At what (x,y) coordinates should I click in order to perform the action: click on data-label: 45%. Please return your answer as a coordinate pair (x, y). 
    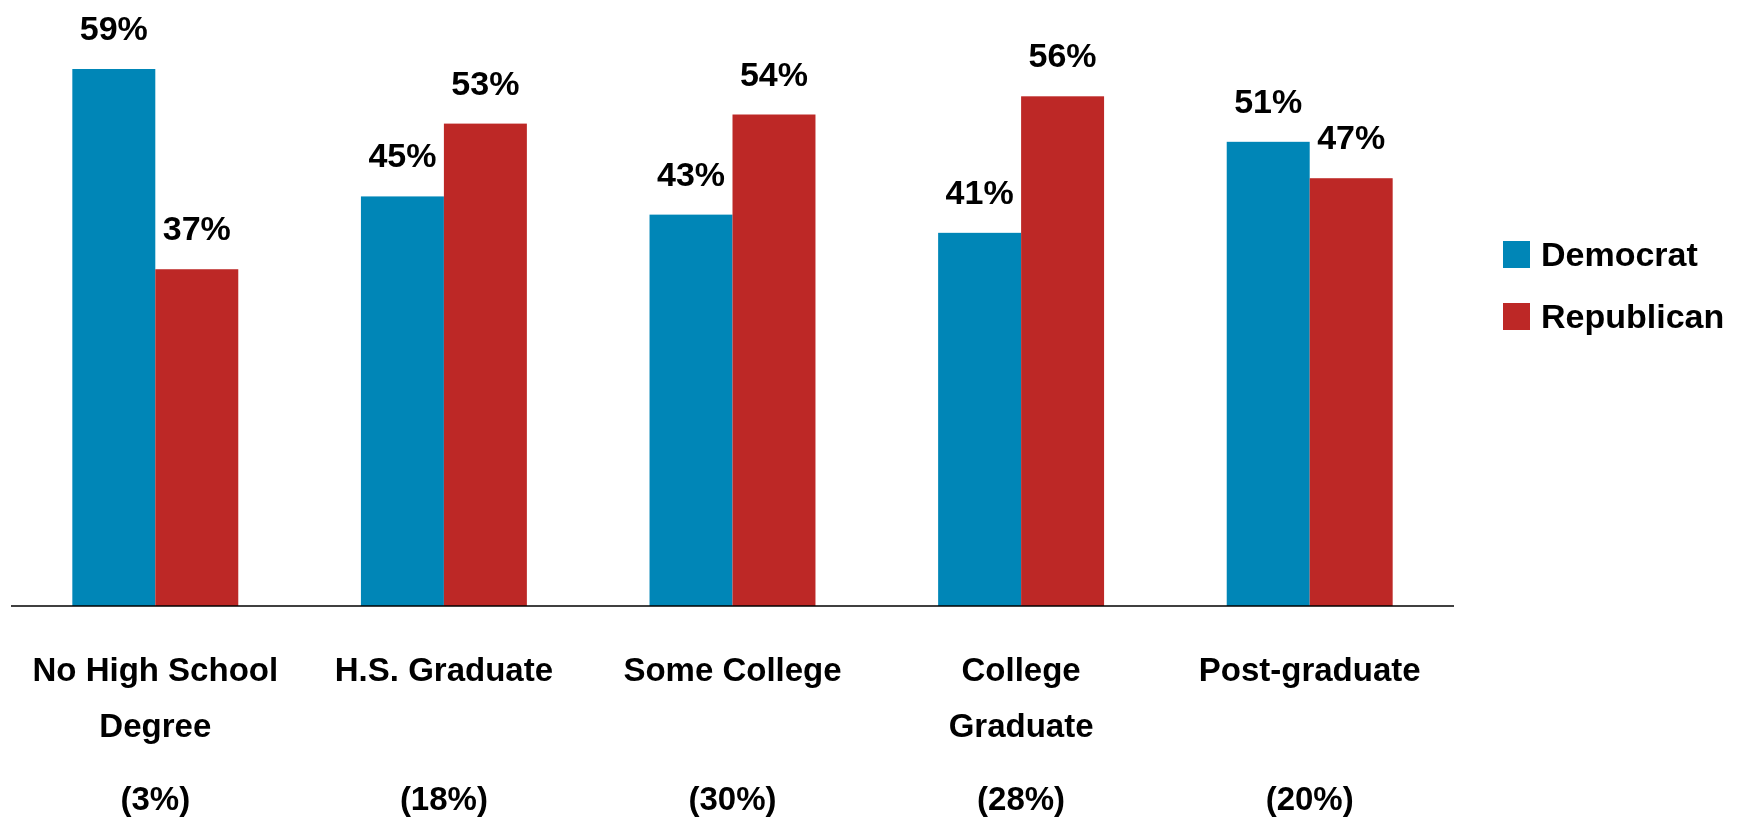
    Looking at the image, I should click on (402, 155).